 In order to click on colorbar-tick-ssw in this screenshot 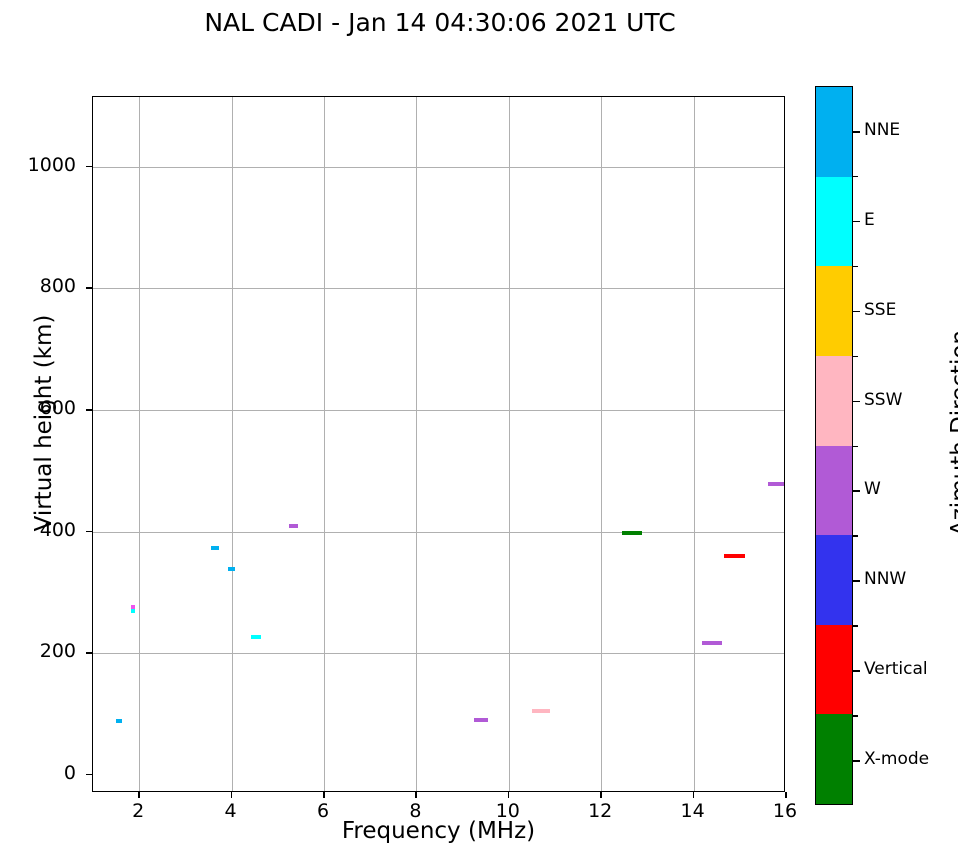, I will do `click(856, 401)`.